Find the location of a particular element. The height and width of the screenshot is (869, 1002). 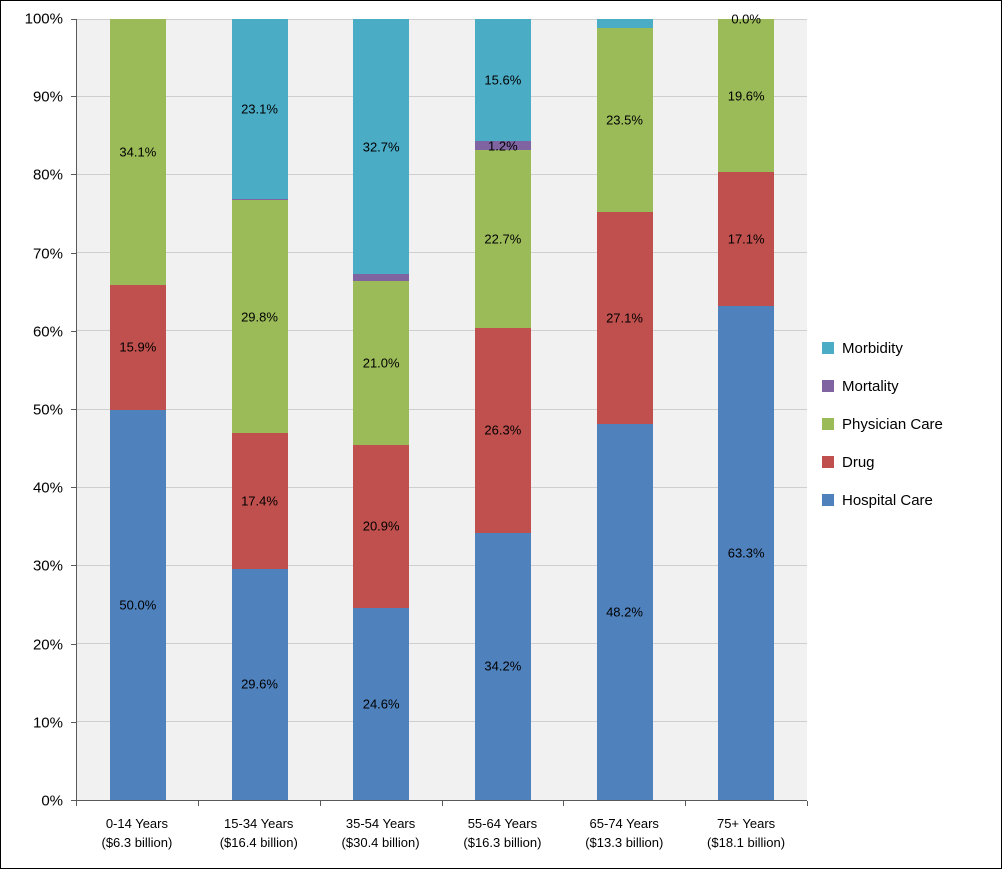

category-label-line2: ($13.3 billion) is located at coordinates (624, 842).